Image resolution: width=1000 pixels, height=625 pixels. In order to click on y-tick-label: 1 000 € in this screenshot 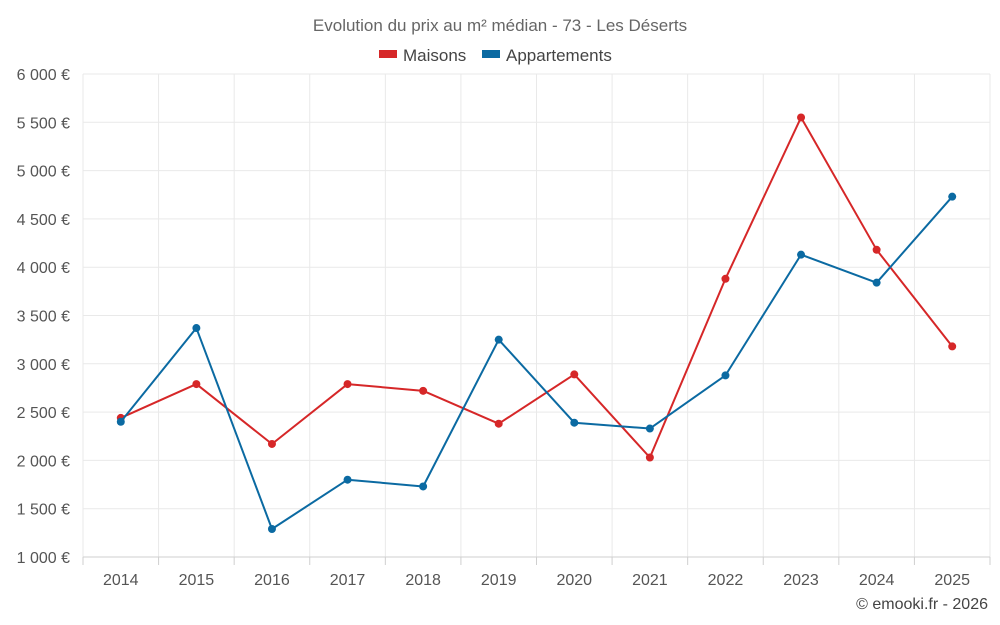, I will do `click(43, 558)`.